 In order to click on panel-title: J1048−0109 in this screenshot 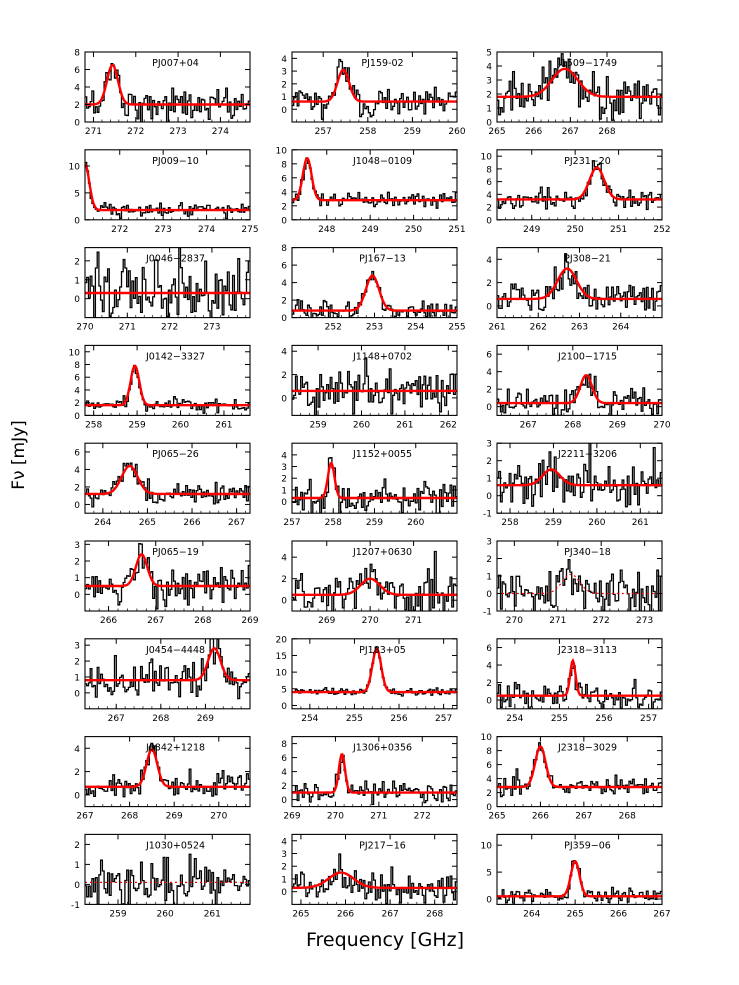, I will do `click(382, 161)`.